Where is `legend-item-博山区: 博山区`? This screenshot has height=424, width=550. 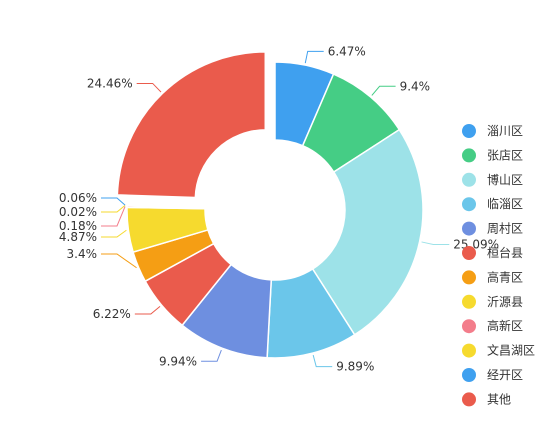 legend-item-博山区: 博山区 is located at coordinates (492, 179).